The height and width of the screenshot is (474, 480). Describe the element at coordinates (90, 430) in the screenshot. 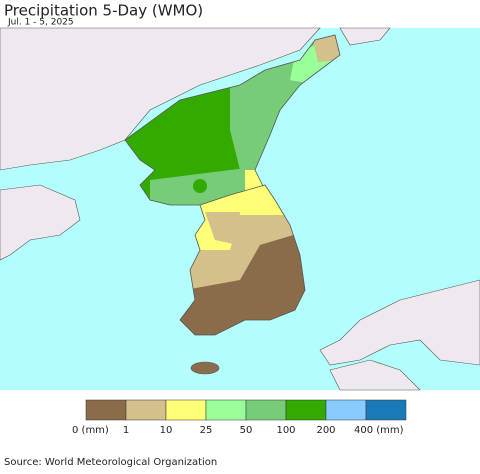

I see `legend-label: 0 (mm)` at that location.